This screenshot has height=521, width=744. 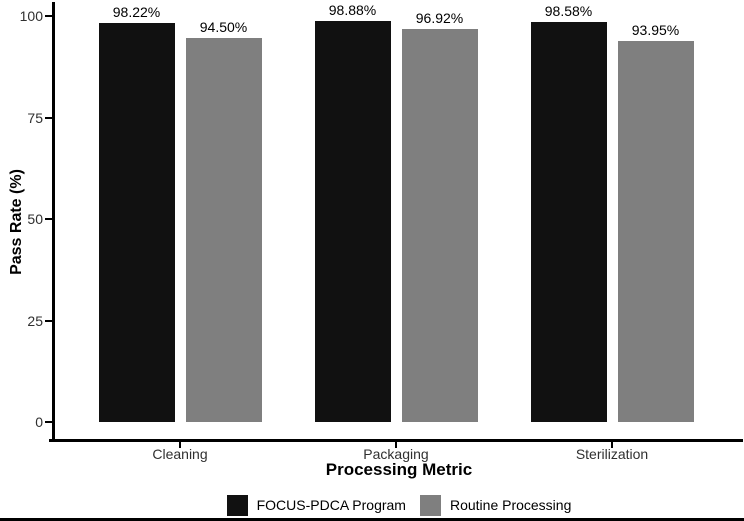 What do you see at coordinates (136, 12) in the screenshot?
I see `bar-value-label: 98.22%` at bounding box center [136, 12].